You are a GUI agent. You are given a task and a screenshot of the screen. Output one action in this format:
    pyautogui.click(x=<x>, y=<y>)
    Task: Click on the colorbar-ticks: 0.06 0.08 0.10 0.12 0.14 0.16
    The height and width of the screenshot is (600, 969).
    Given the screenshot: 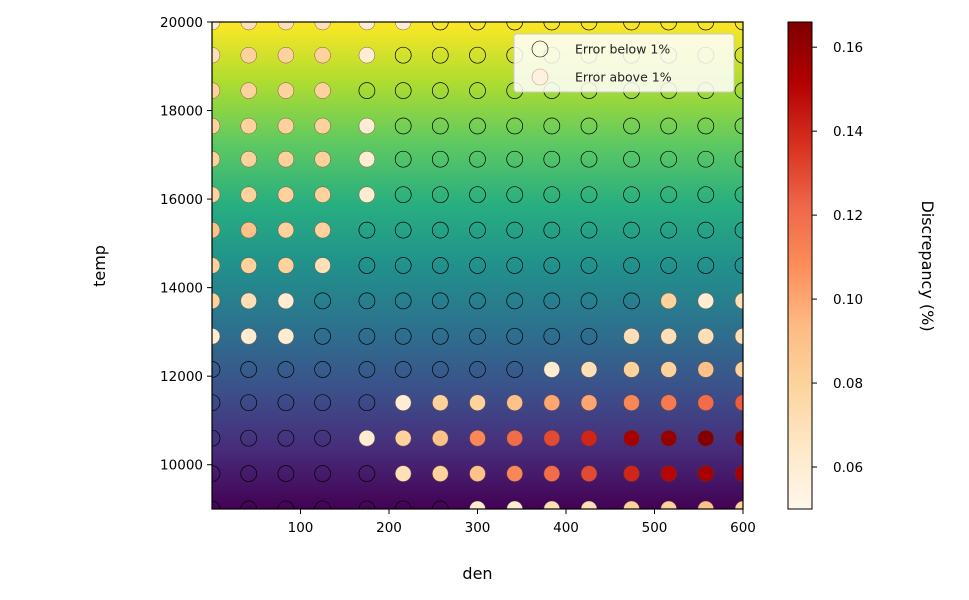 What is the action you would take?
    pyautogui.click(x=837, y=258)
    